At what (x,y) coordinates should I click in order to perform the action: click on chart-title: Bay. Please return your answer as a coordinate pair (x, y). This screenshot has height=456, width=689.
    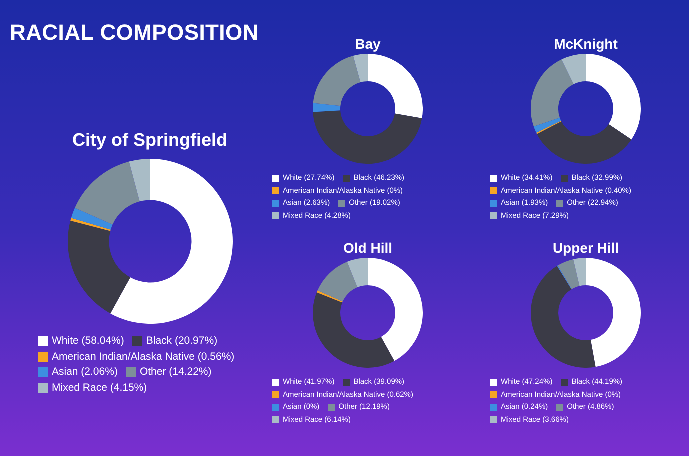
    Looking at the image, I should click on (368, 44).